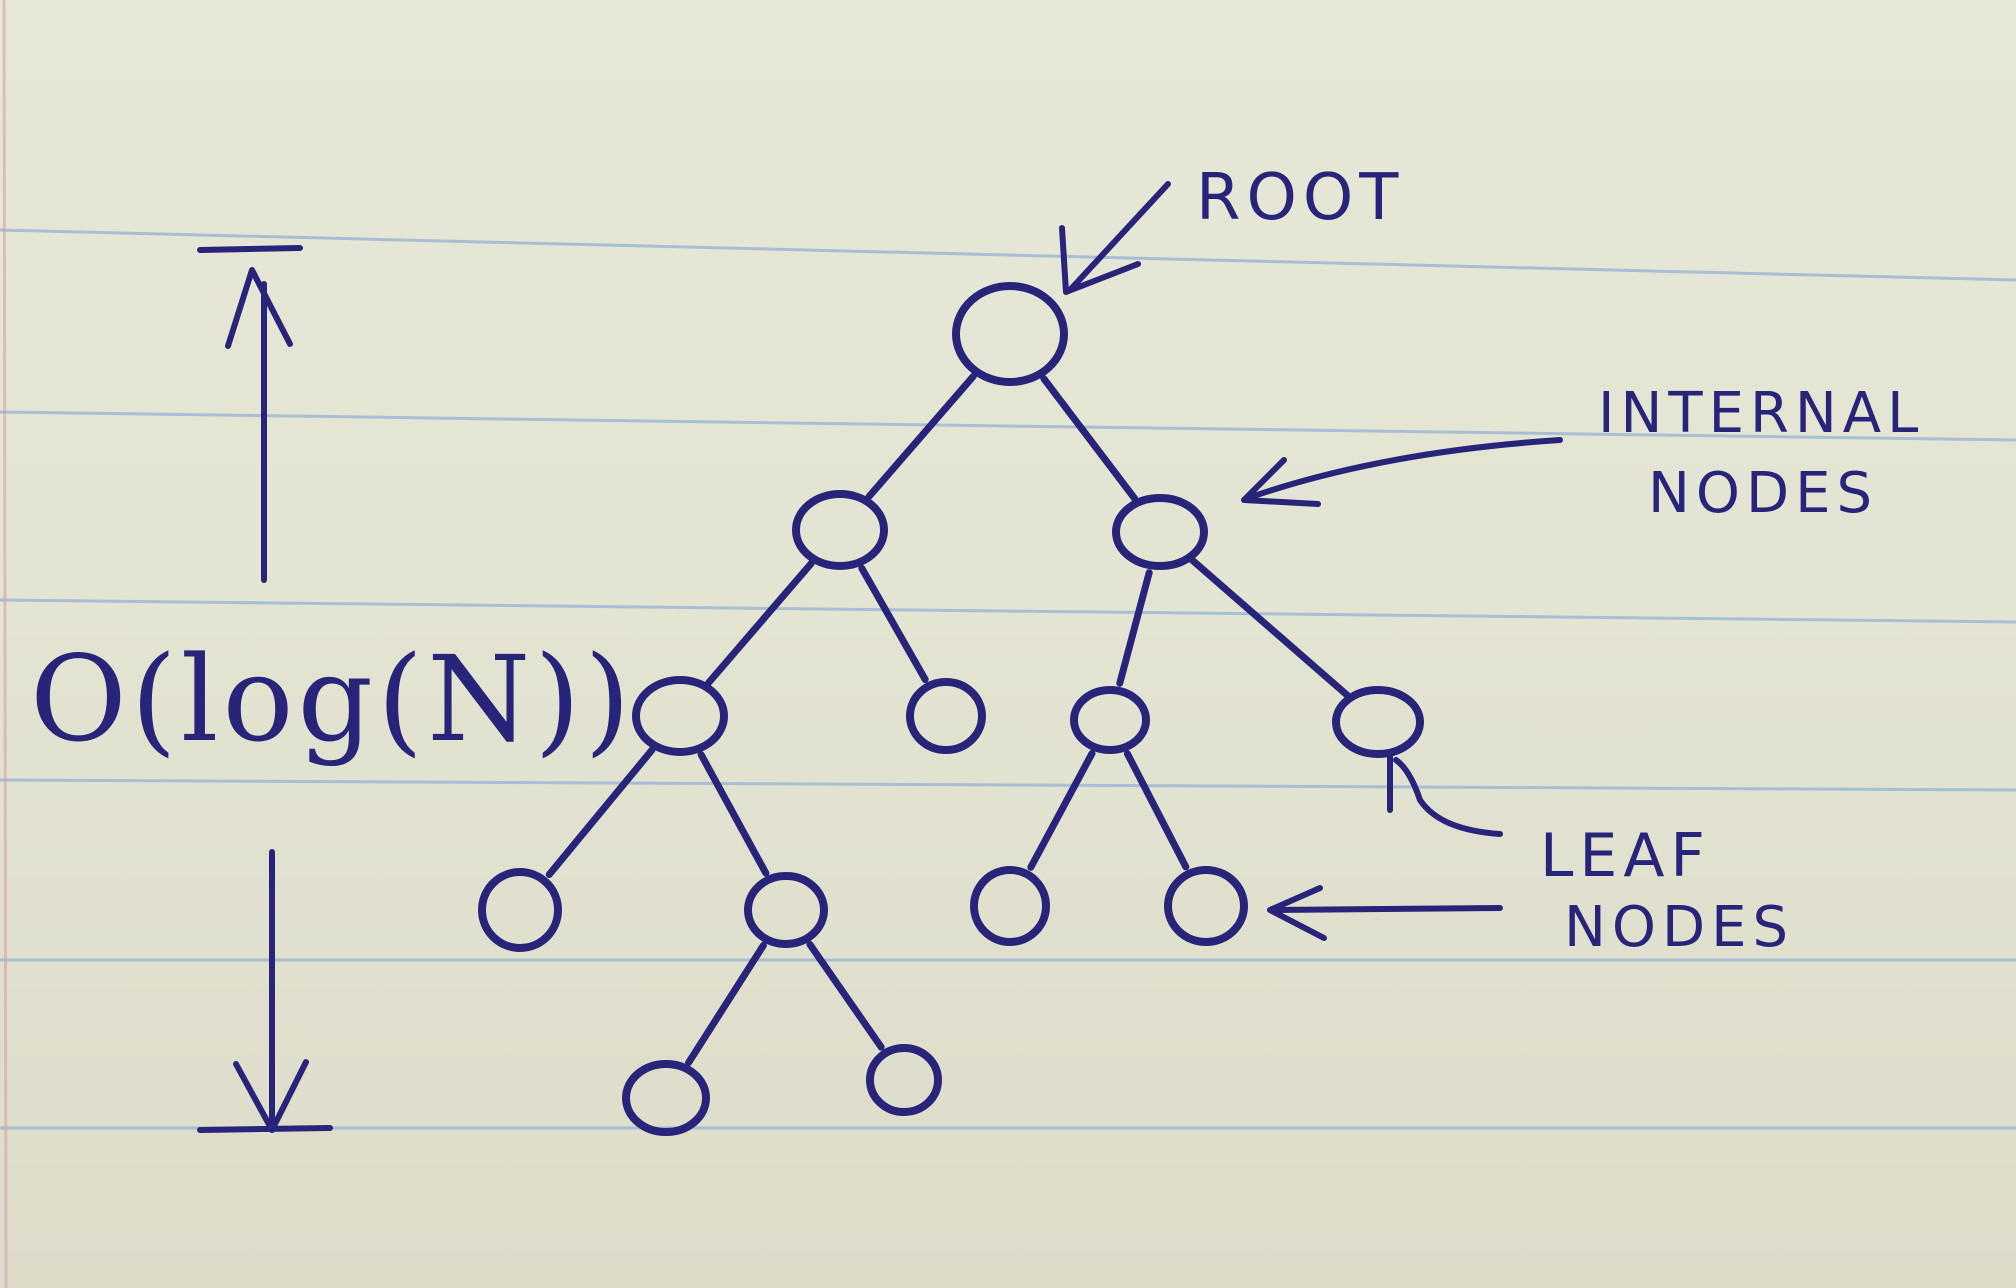 This screenshot has width=2016, height=1288. I want to click on leaf-arrow-head, so click(1297, 913).